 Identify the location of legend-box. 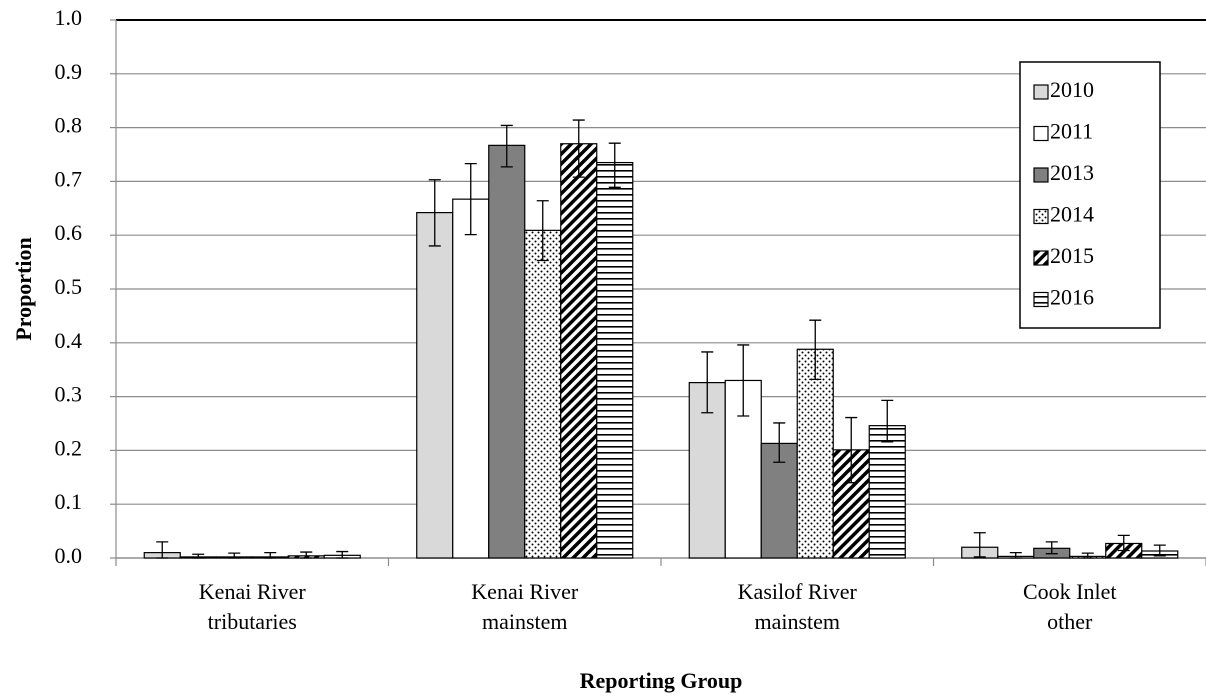
(1090, 195).